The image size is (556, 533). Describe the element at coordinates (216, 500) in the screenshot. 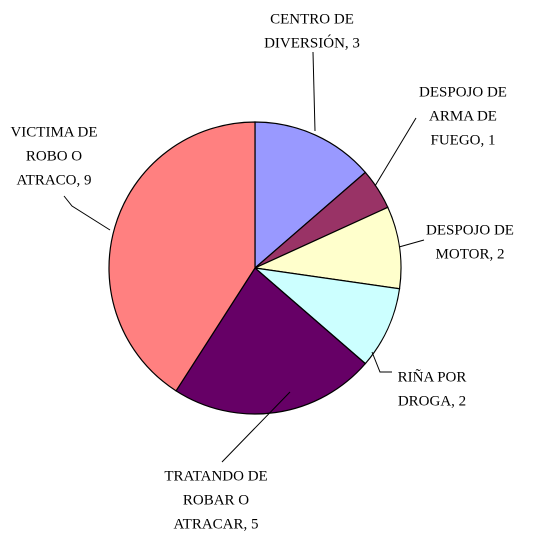

I see `data-label: ROBAR O` at that location.